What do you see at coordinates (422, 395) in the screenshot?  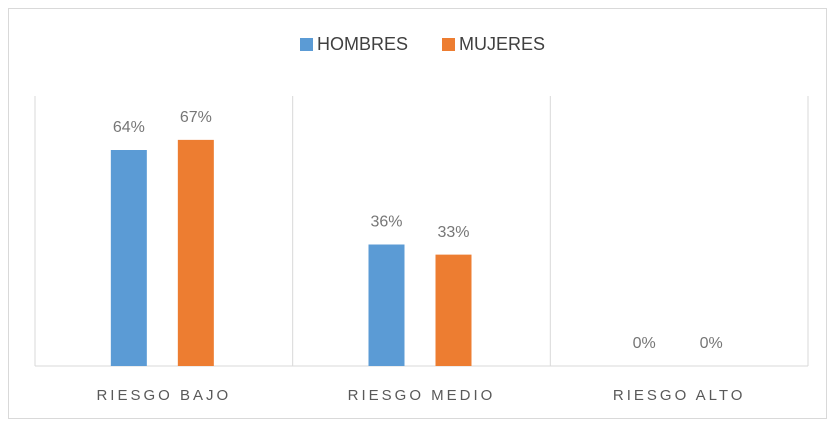 I see `x-tick-label: RIESGO MEDIO` at bounding box center [422, 395].